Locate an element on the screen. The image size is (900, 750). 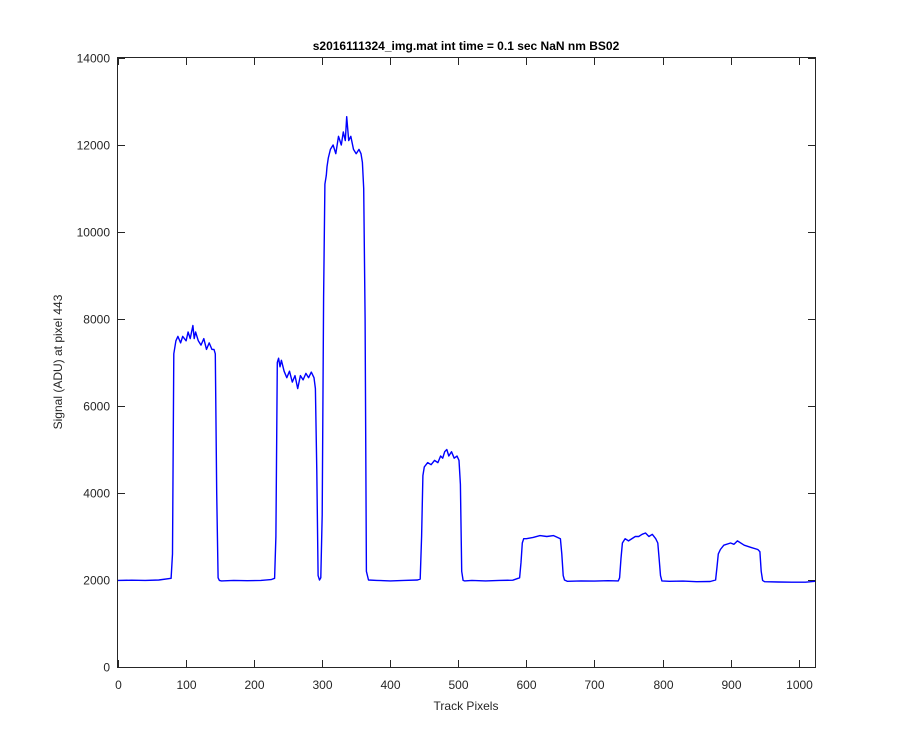
y-tick-label: 0 is located at coordinates (106, 668).